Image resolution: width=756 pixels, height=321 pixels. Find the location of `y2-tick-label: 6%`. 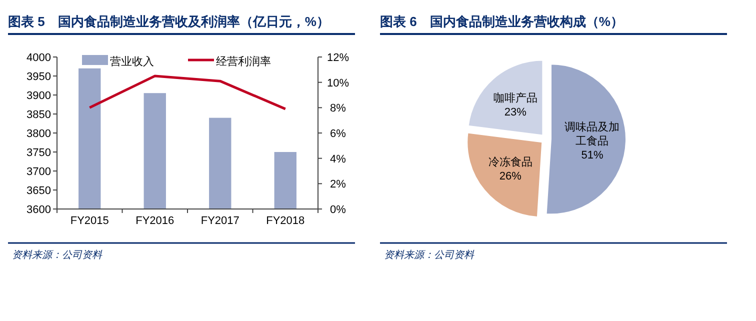

y2-tick-label: 6% is located at coordinates (338, 134).